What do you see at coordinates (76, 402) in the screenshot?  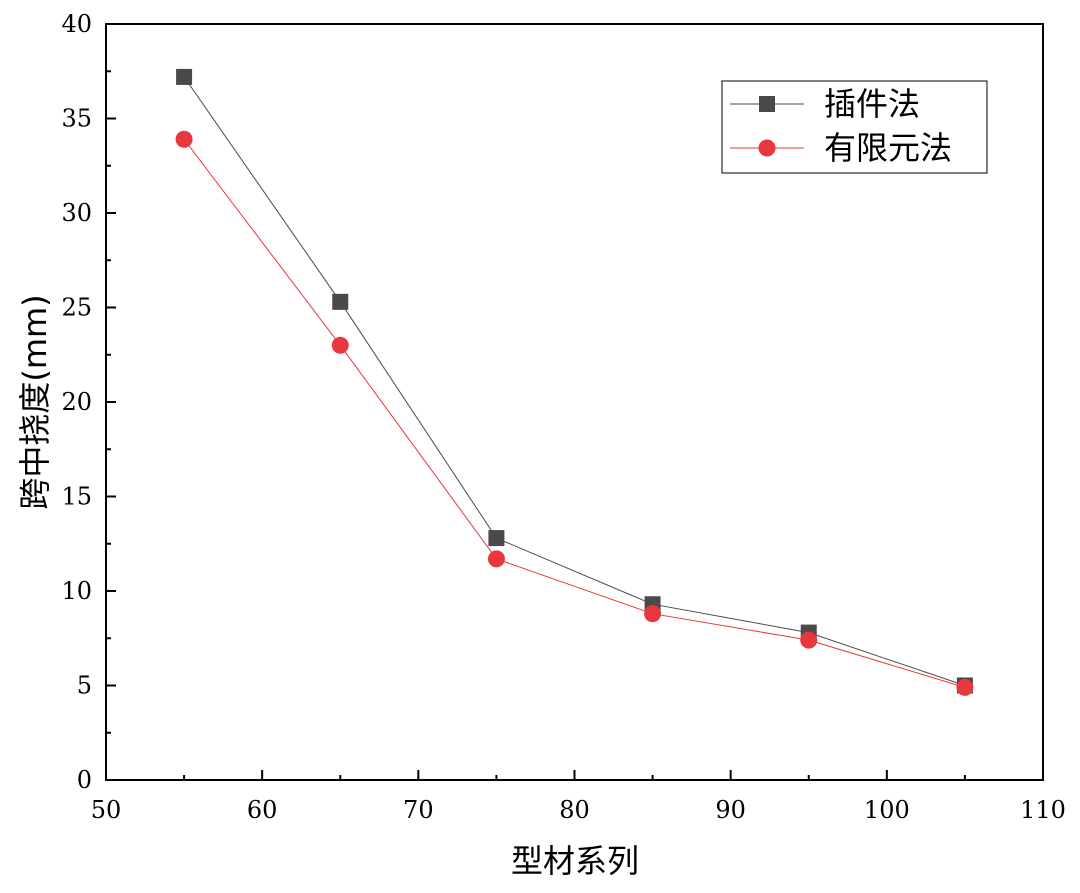 I see `y-tick-label: 20` at bounding box center [76, 402].